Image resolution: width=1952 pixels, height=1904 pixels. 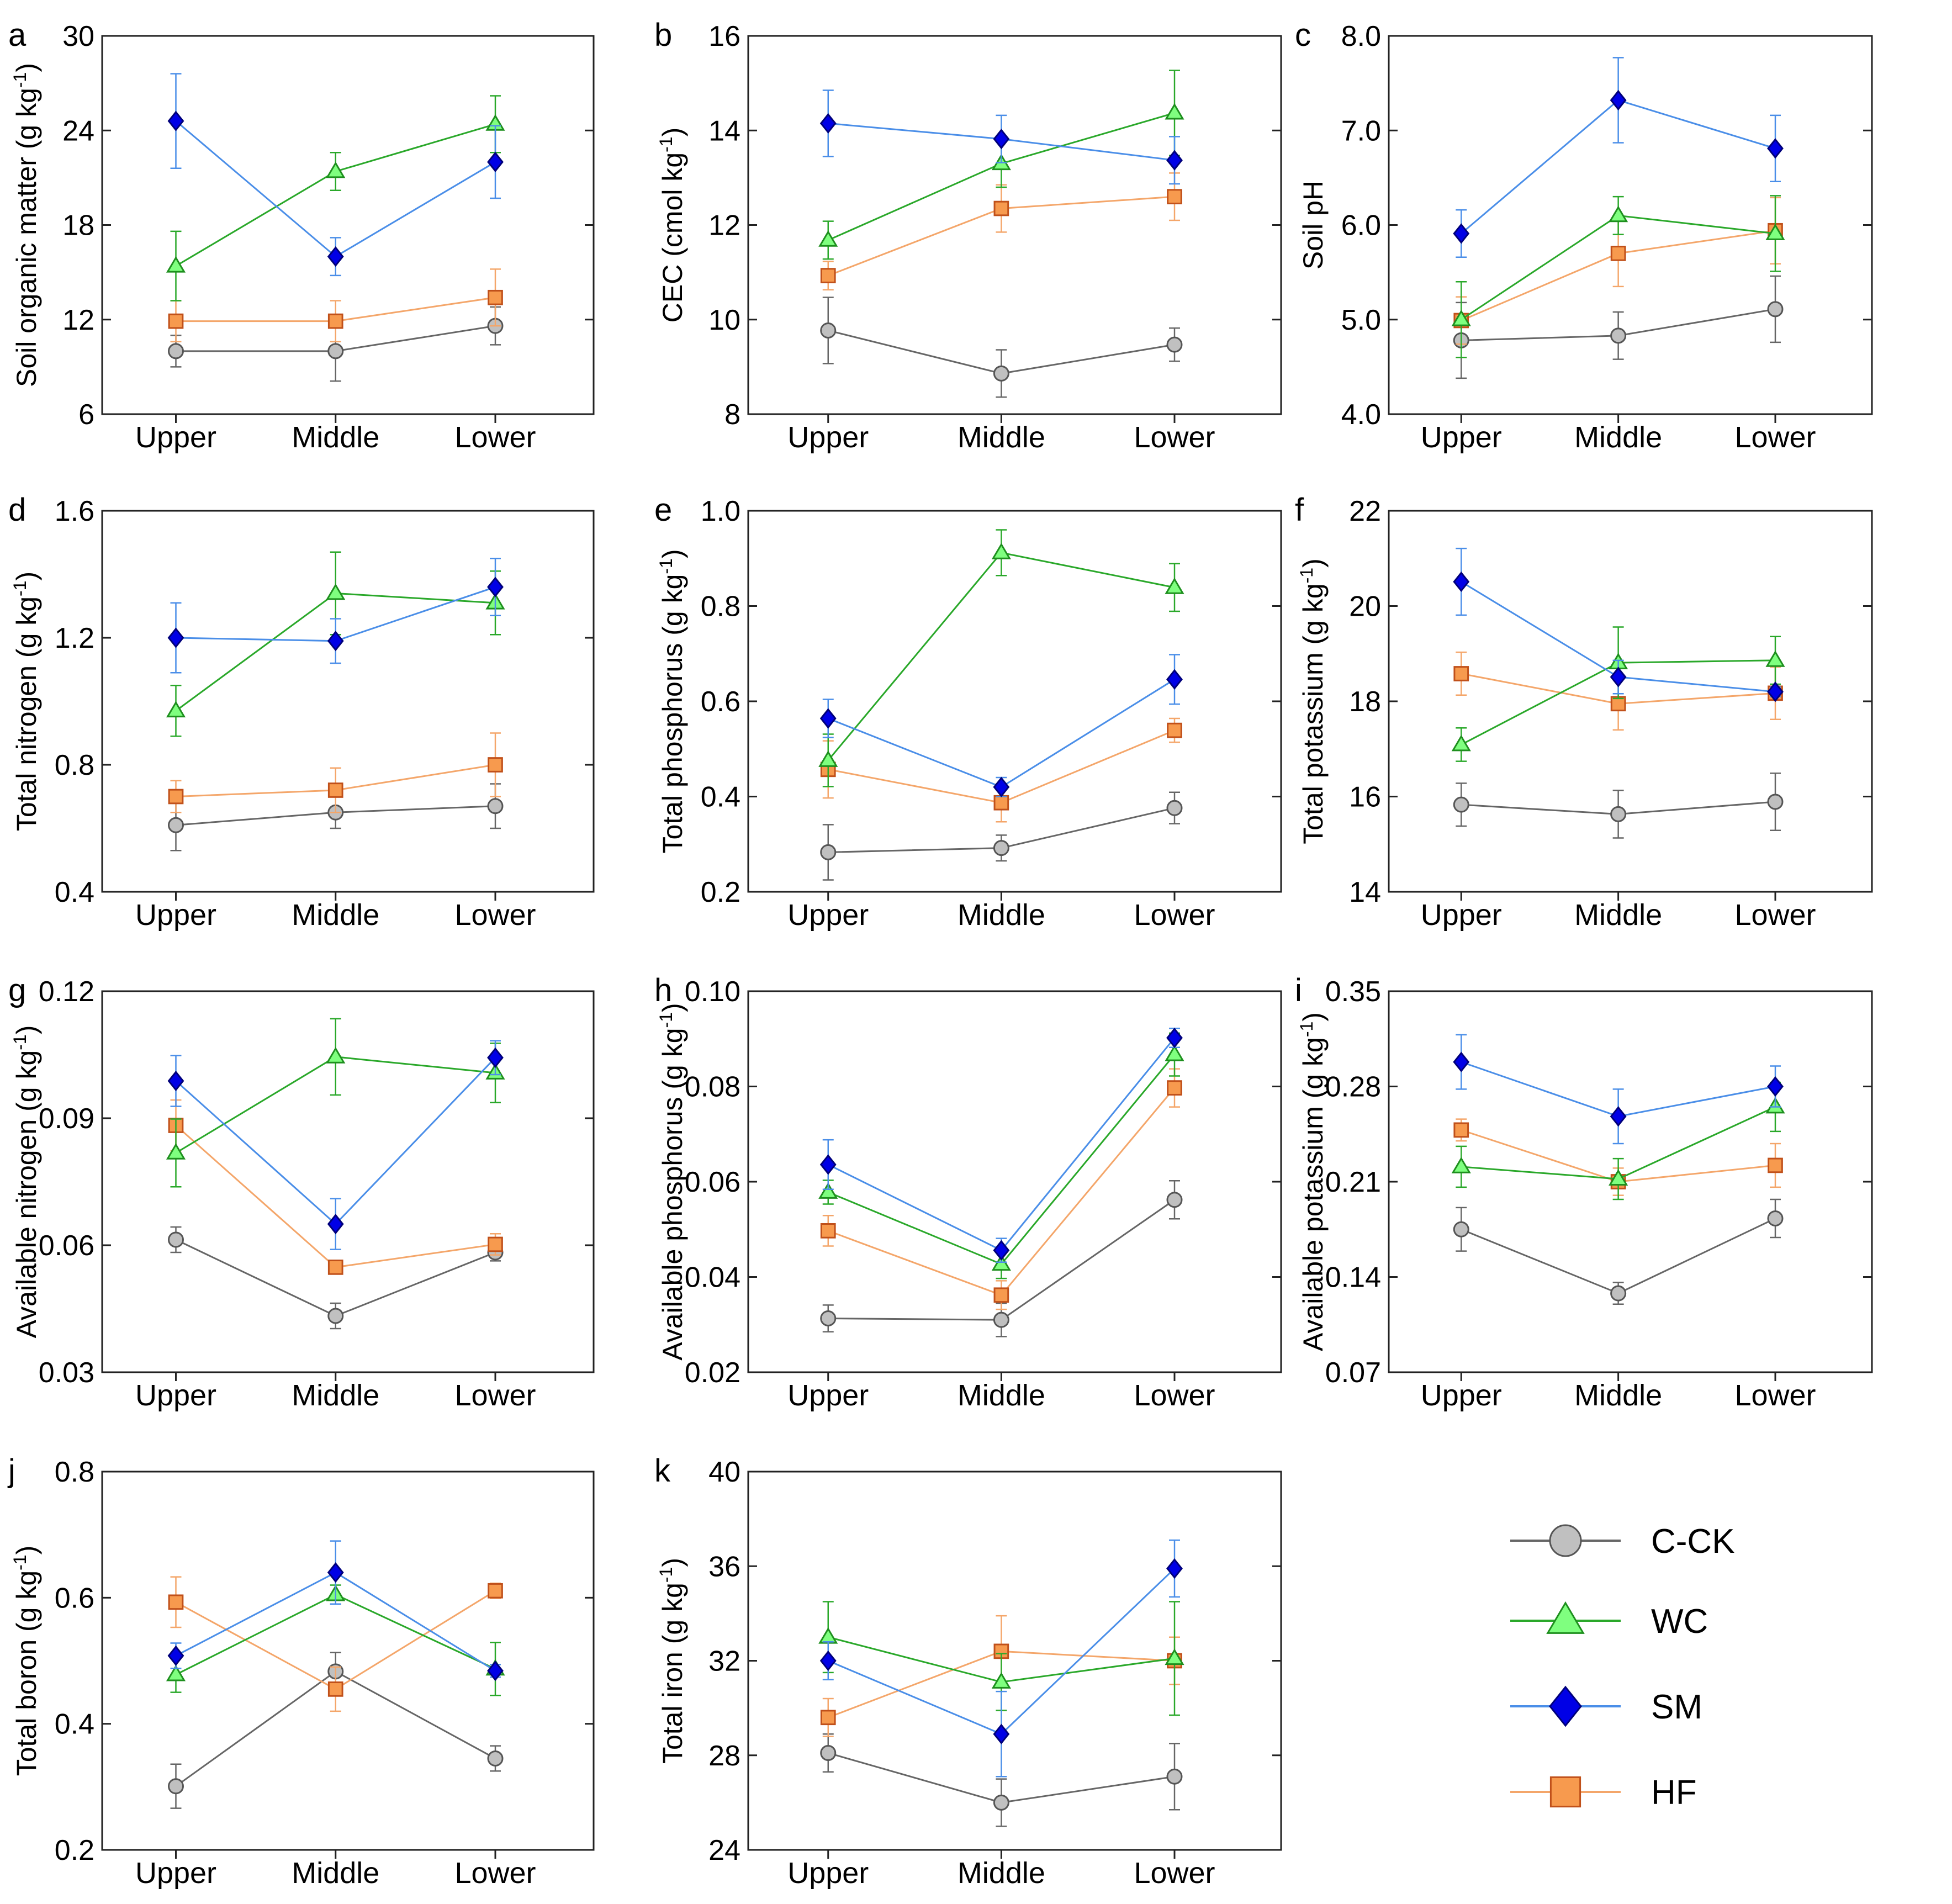 I want to click on y-tick-label: 18, so click(x=1365, y=702).